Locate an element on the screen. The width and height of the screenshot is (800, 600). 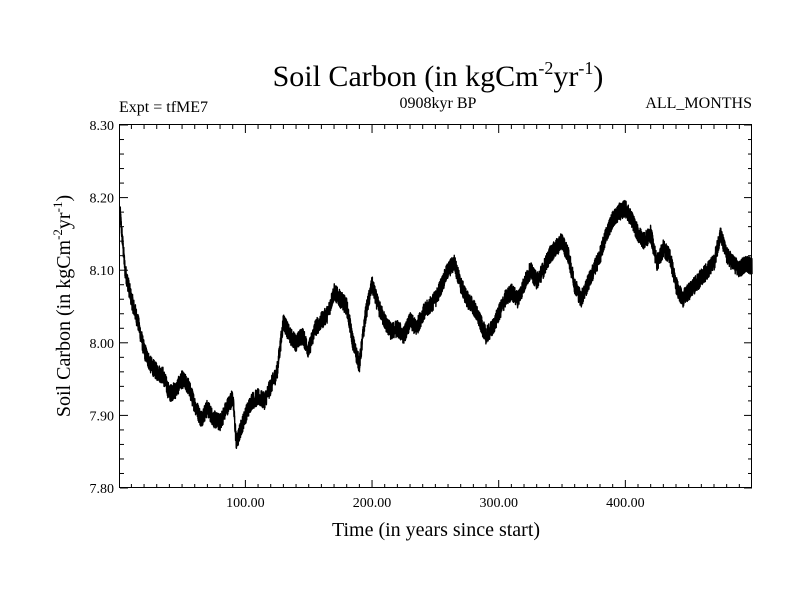
period-label: 0908kyr BP is located at coordinates (438, 103).